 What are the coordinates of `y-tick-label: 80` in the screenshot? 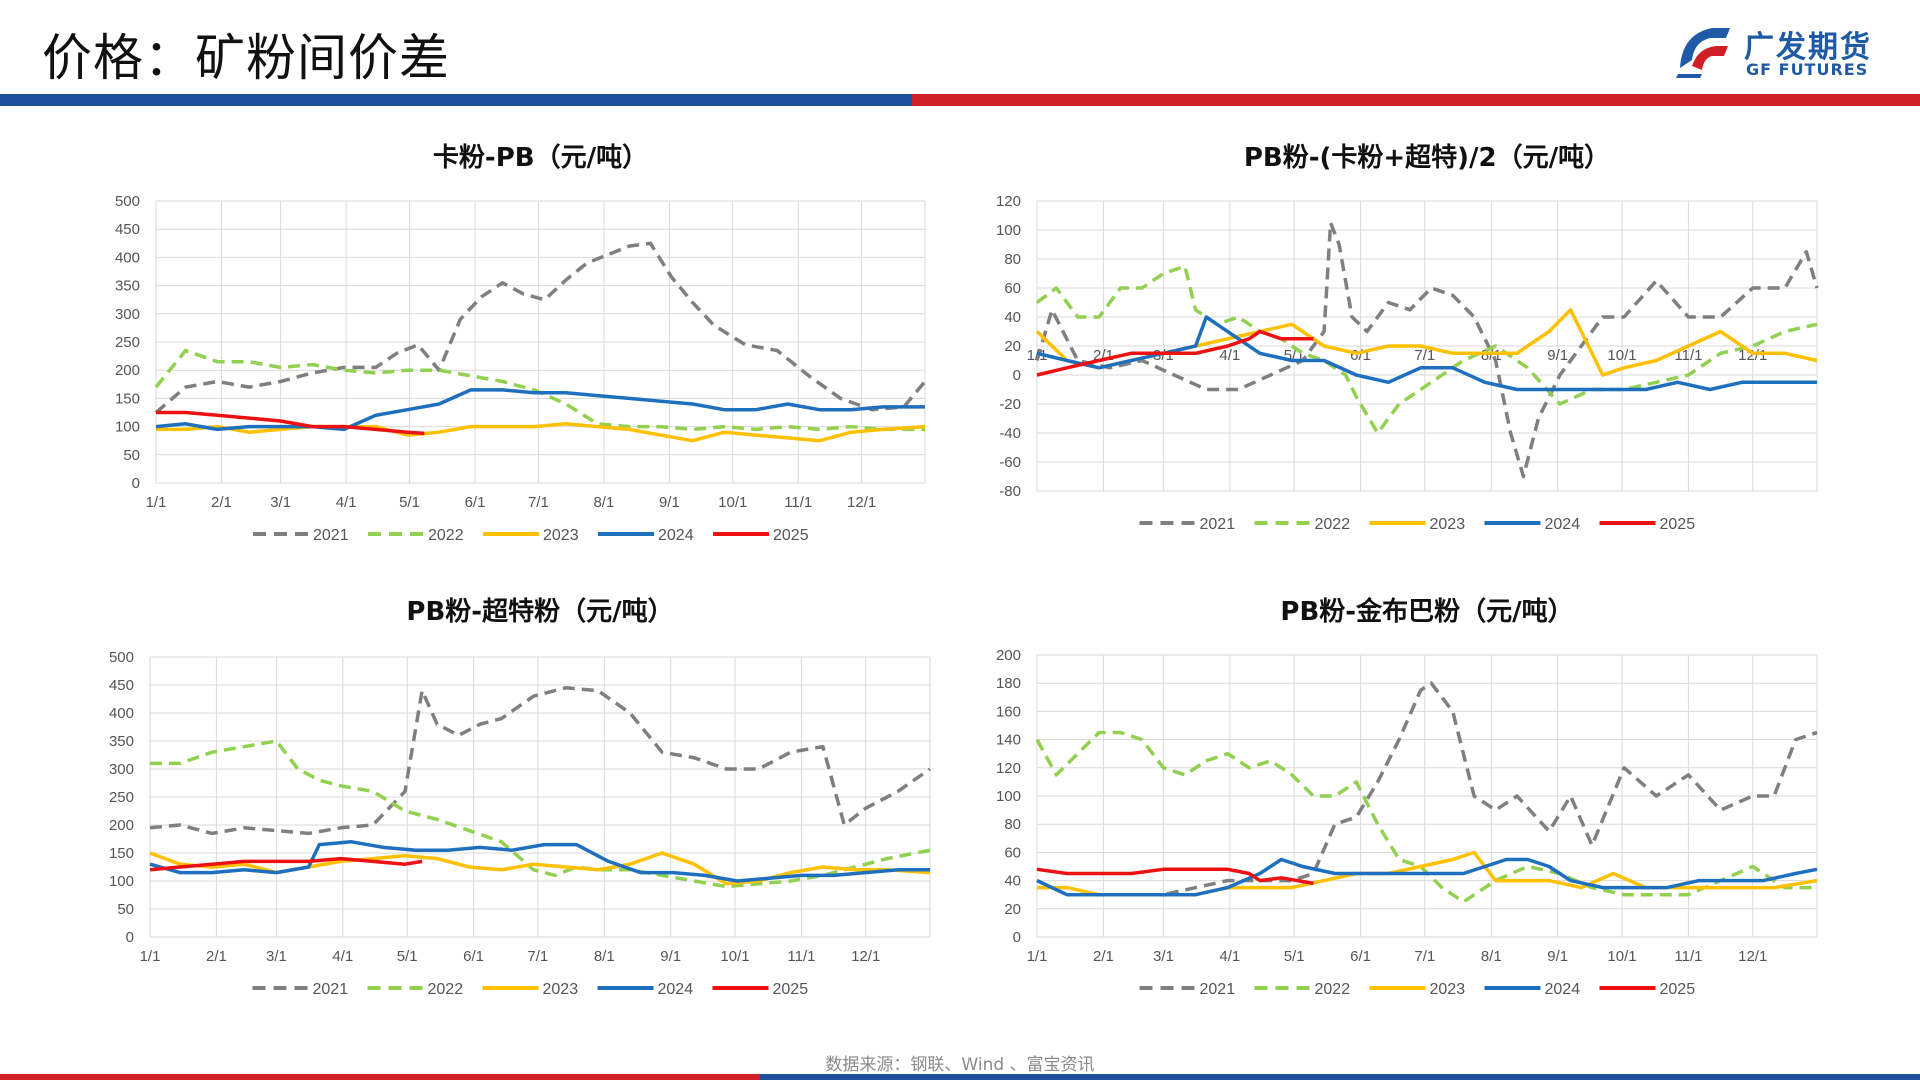 It's located at (1012, 259).